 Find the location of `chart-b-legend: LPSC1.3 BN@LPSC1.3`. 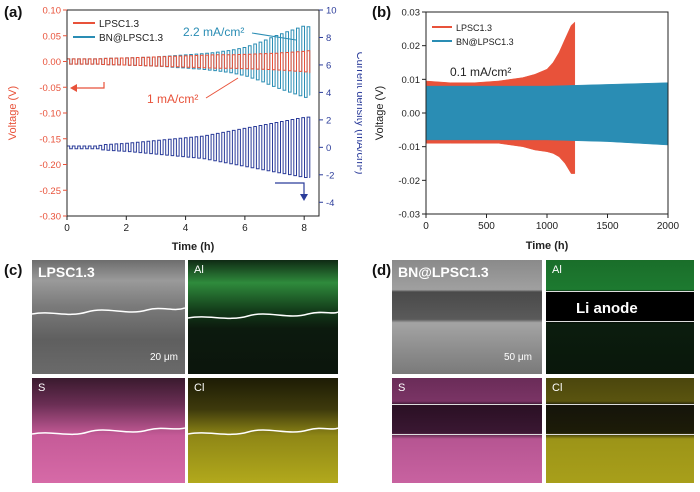

chart-b-legend: LPSC1.3 BN@LPSC1.3 is located at coordinates (473, 35).